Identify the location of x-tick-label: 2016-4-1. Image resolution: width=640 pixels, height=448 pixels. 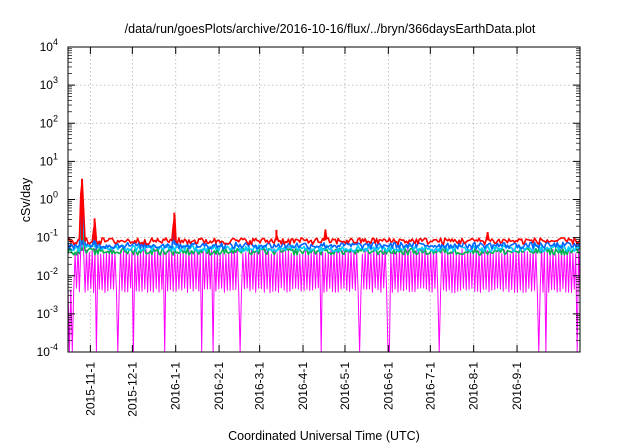
(303, 386).